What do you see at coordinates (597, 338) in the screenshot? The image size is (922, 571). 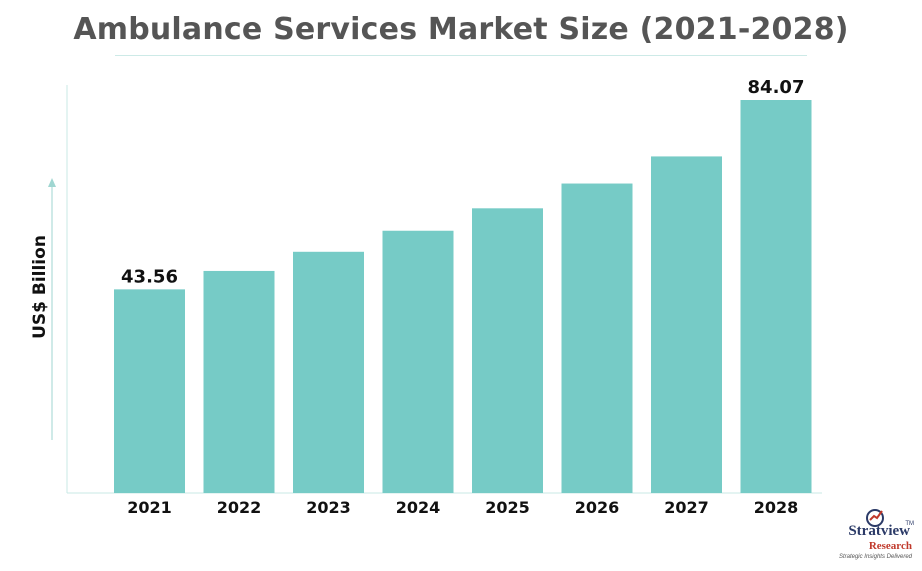 I see `bar-2026` at bounding box center [597, 338].